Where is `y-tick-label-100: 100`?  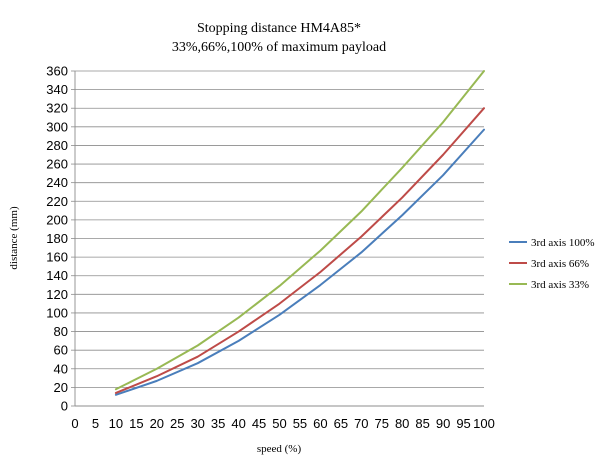 y-tick-label-100: 100 is located at coordinates (57, 312).